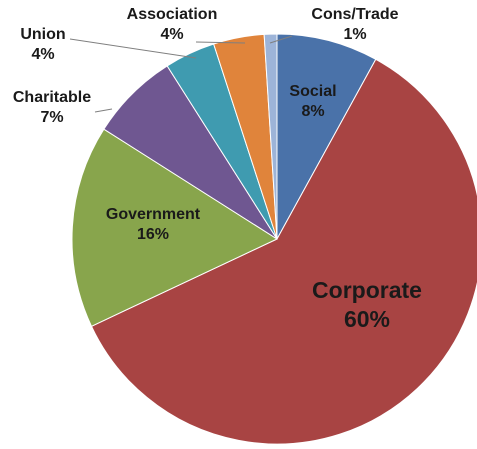  What do you see at coordinates (153, 234) in the screenshot?
I see `slice-value-label-government: 16%` at bounding box center [153, 234].